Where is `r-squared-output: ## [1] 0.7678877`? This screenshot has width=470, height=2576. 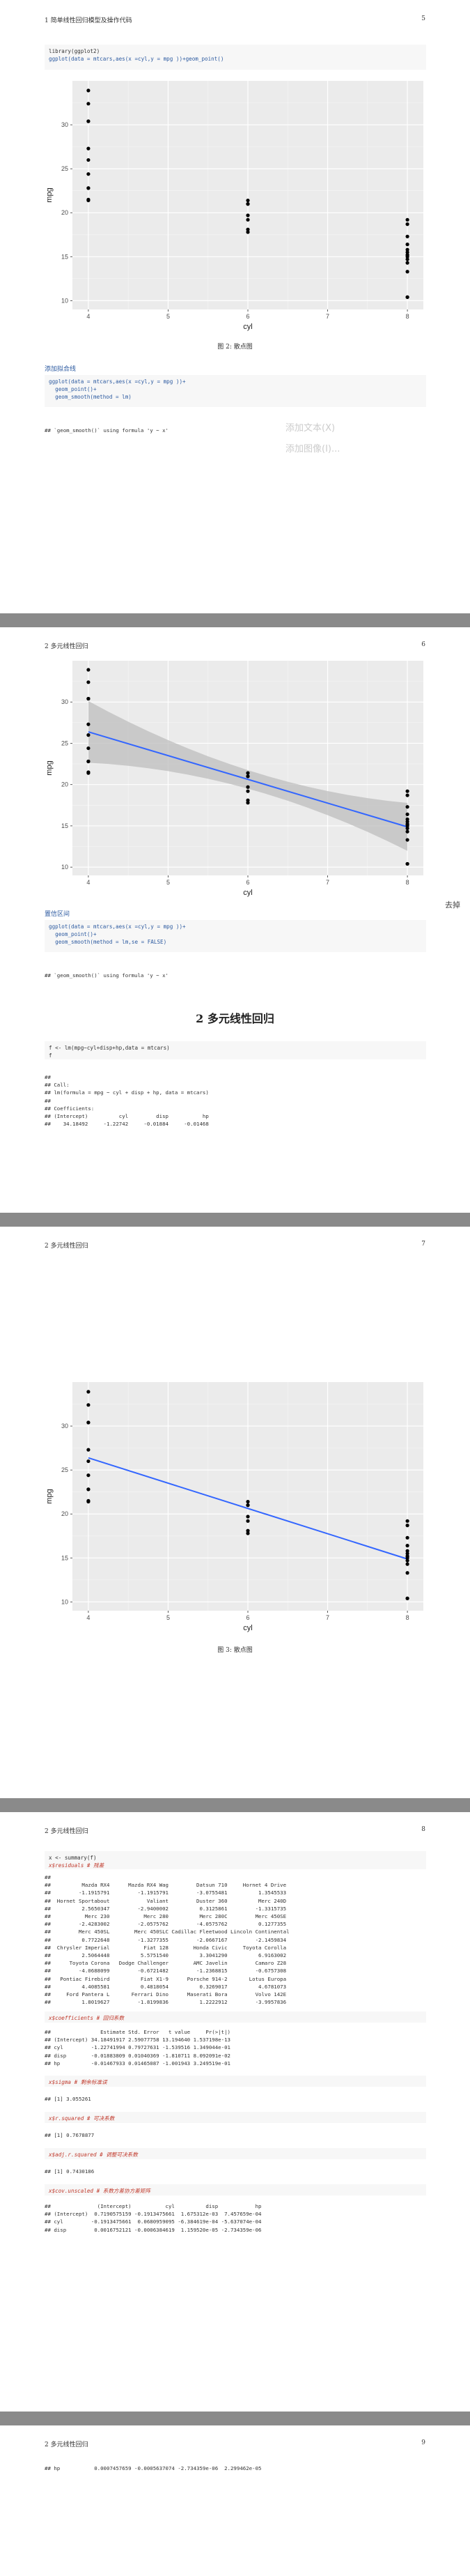
r-squared-output: ## [1] 0.7678877 is located at coordinates (70, 2135).